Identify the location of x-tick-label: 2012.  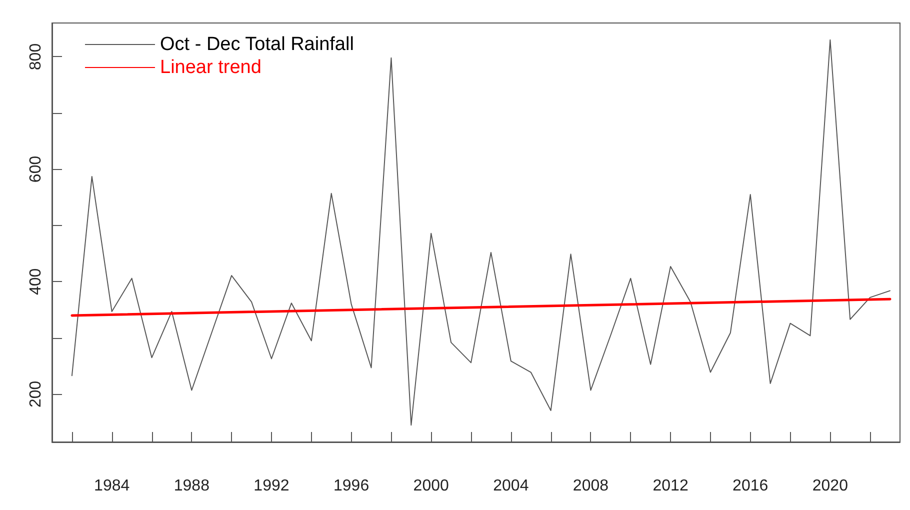
(670, 486).